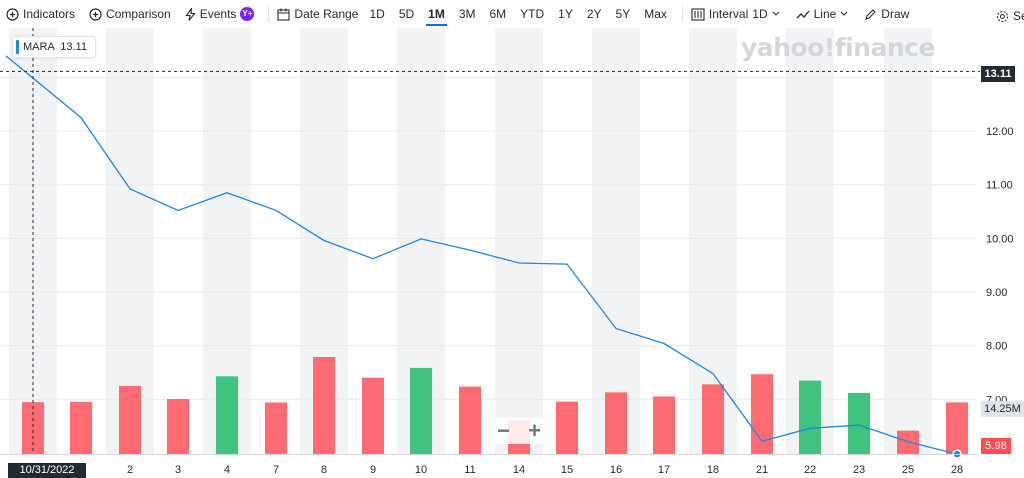 Image resolution: width=1024 pixels, height=478 pixels. Describe the element at coordinates (503, 430) in the screenshot. I see `zoom-out-button: −` at that location.